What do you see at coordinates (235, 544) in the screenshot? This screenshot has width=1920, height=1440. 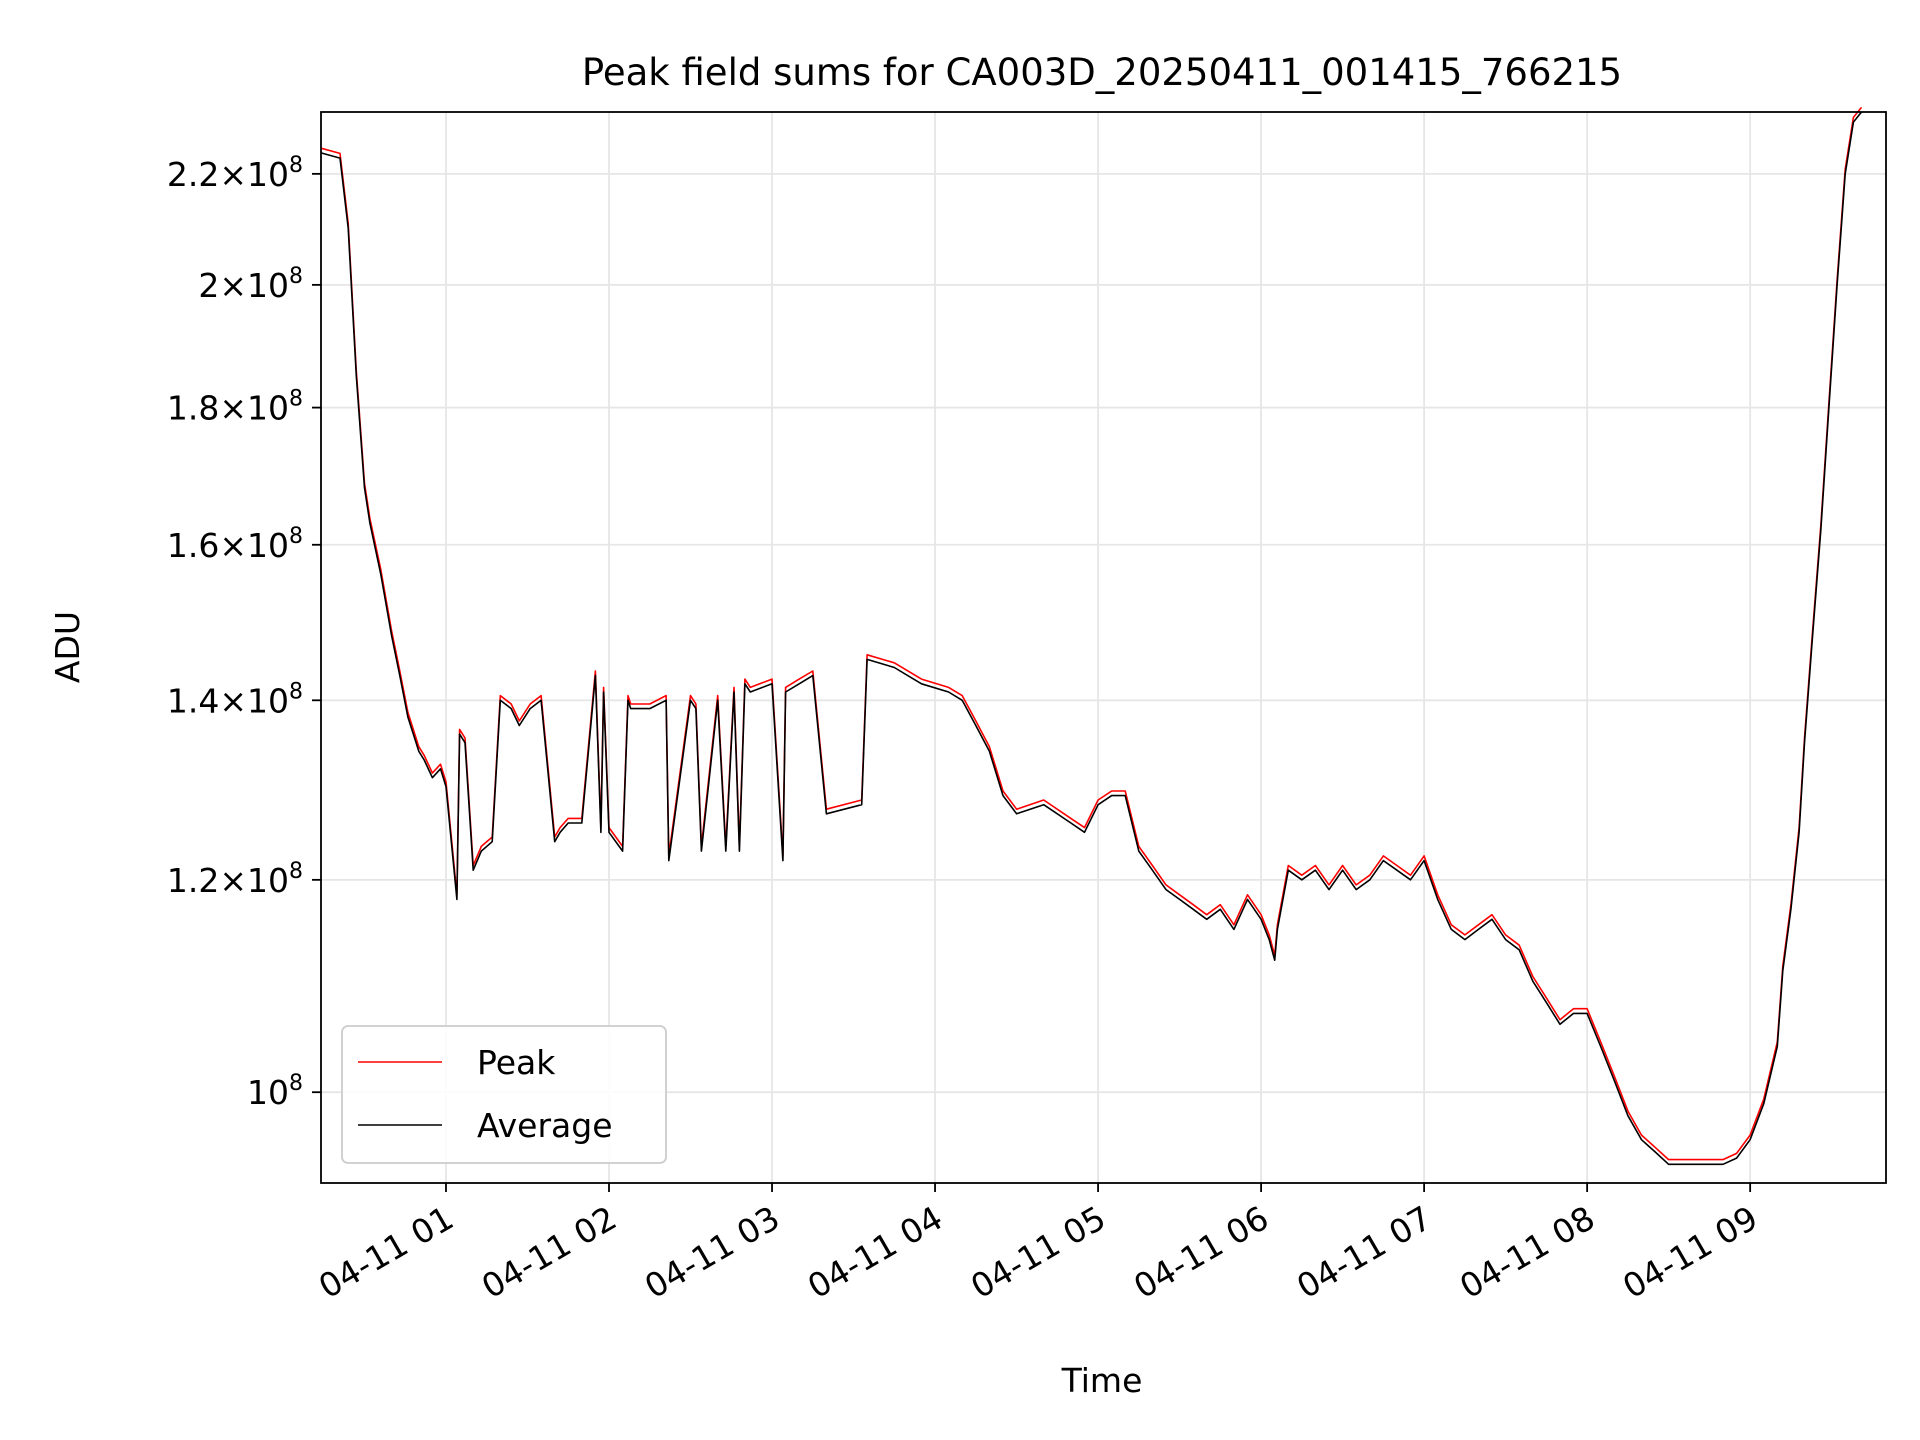 I see `y-tick-label: 1.6×108` at bounding box center [235, 544].